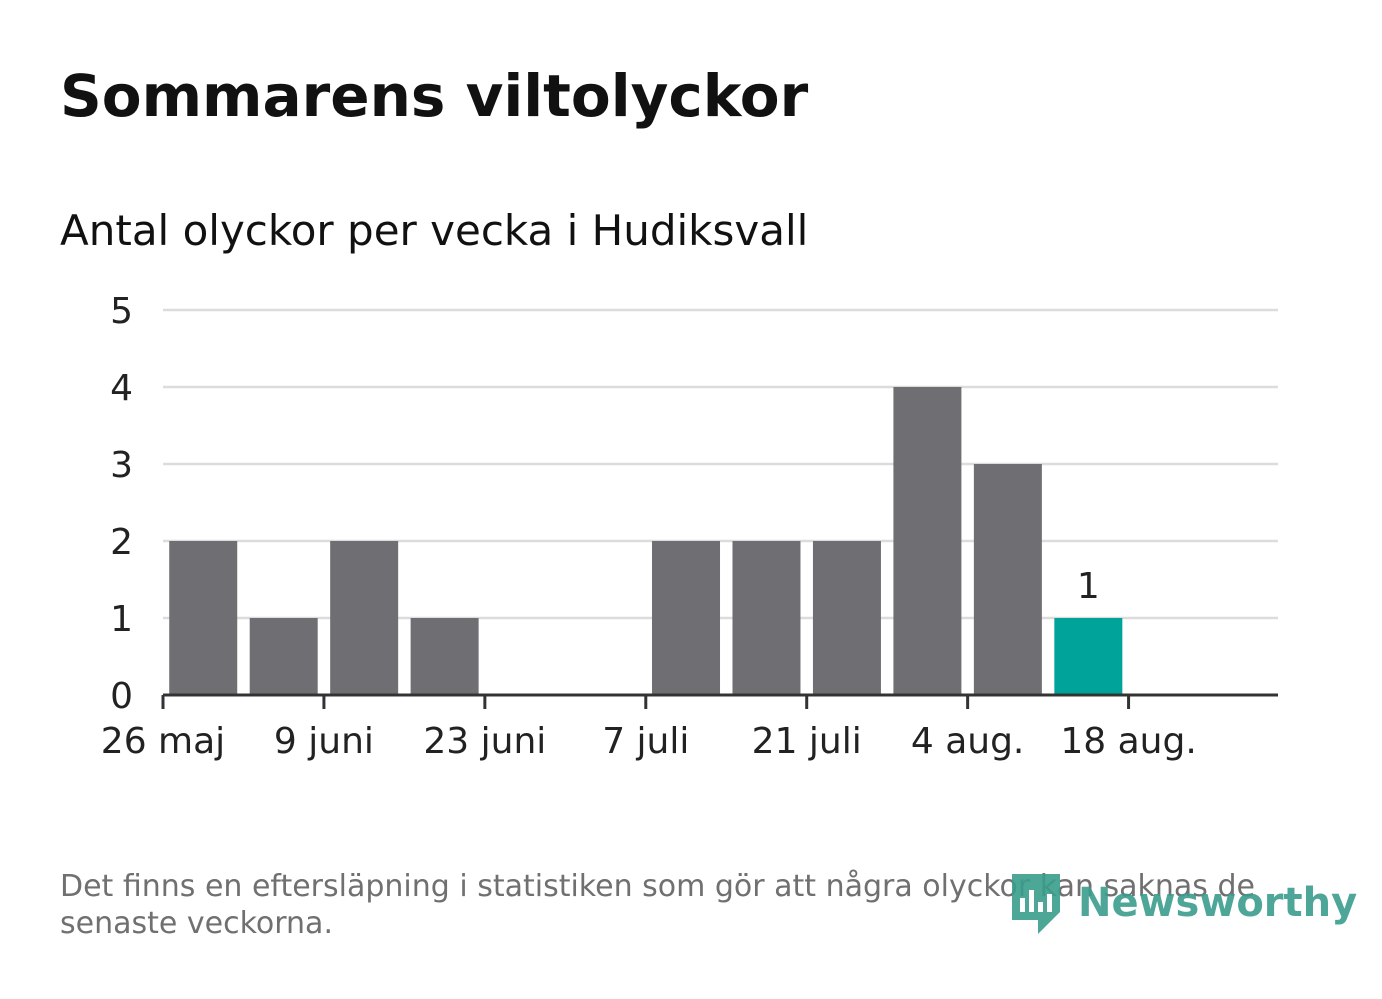  I want to click on y-tick-label: 5, so click(121, 311).